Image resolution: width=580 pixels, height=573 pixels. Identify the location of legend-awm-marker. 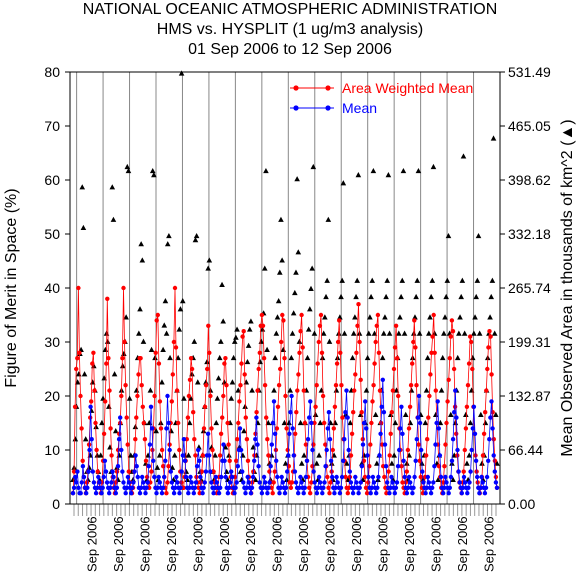
(328, 88).